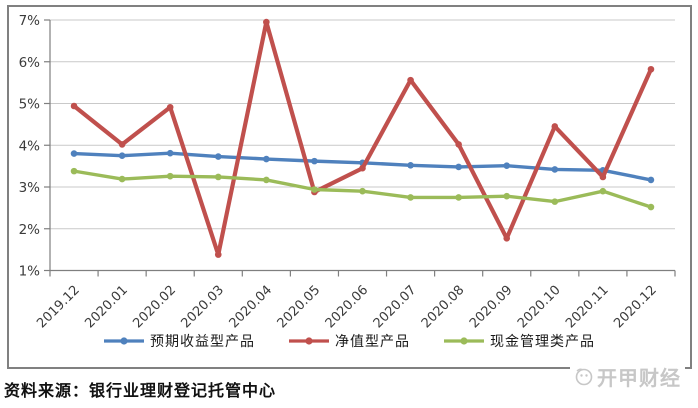 This screenshot has width=698, height=408. Describe the element at coordinates (30, 105) in the screenshot. I see `y-tick-label: 5%` at that location.